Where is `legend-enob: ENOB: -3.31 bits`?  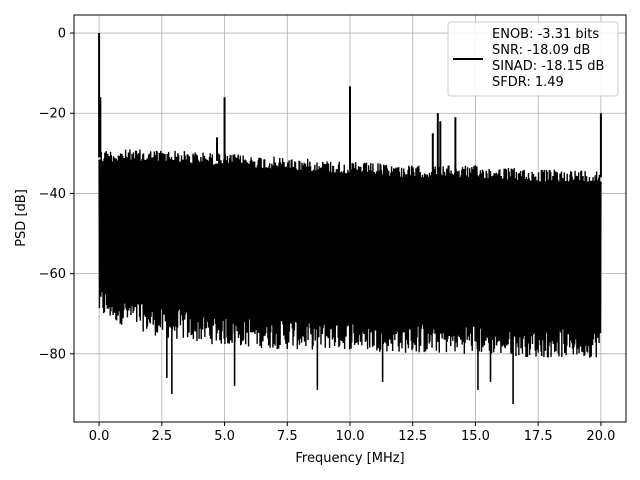 legend-enob: ENOB: -3.31 bits is located at coordinates (545, 34).